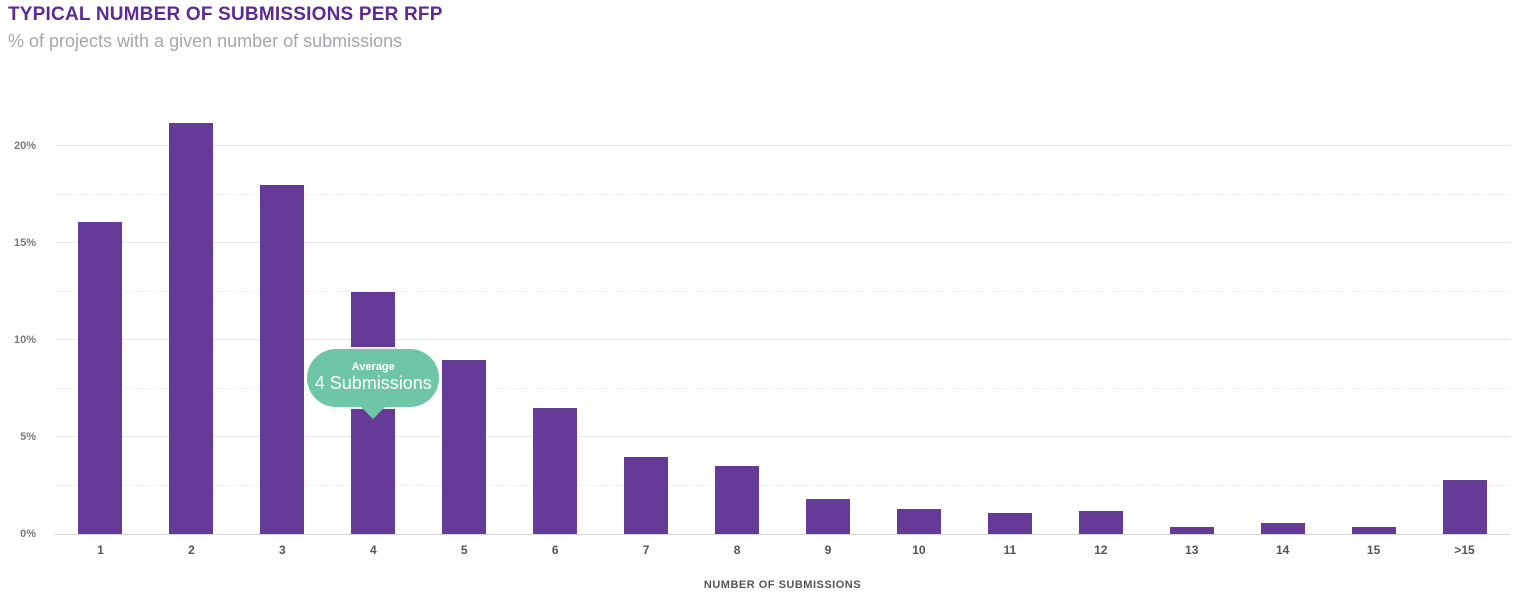  I want to click on x-axis: 1 2 3 4 5 6 7 8 9 10 11 12 13 14 15 >15, so click(782, 550).